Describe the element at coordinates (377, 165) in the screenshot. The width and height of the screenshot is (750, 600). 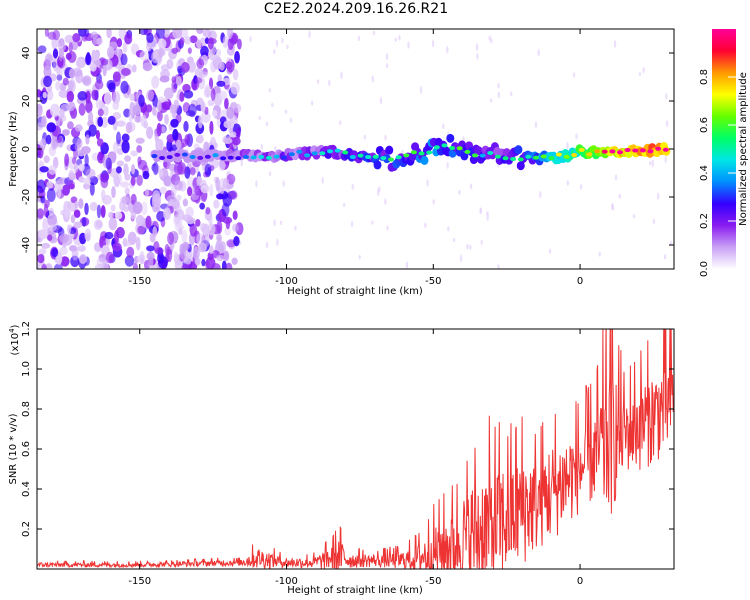
I see `track-blob` at that location.